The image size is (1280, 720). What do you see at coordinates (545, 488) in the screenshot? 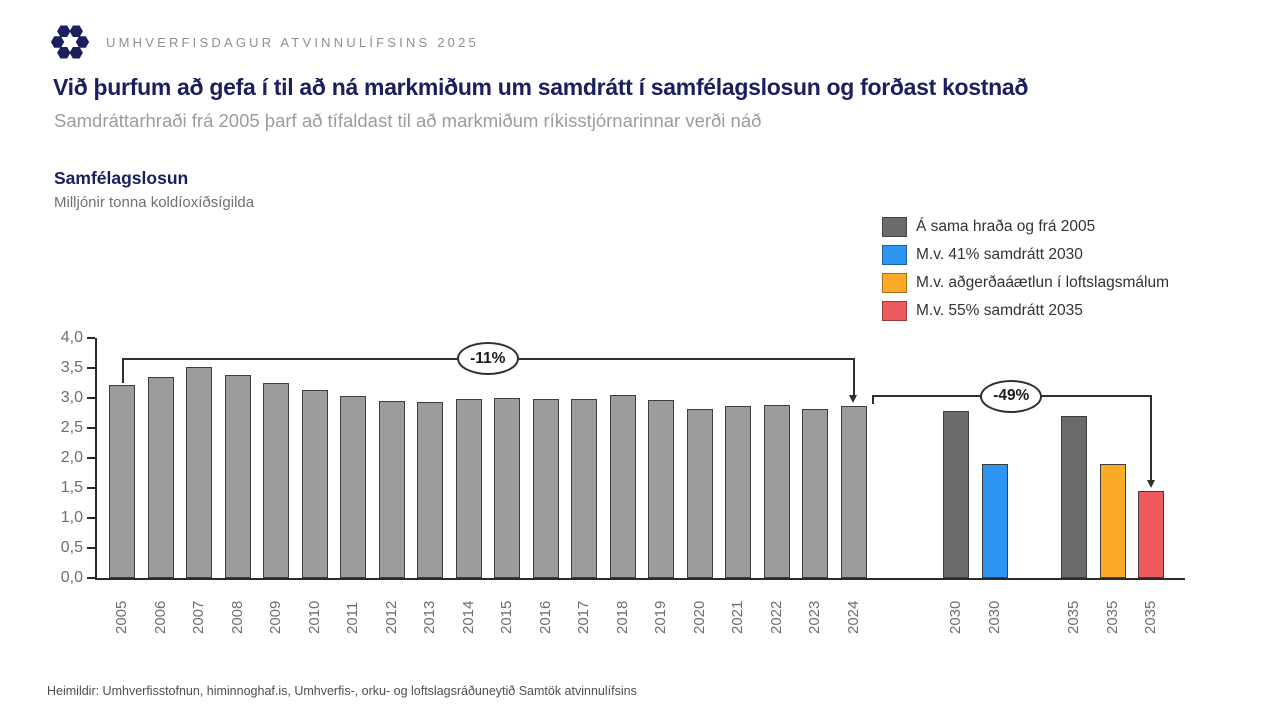
I see `bar-2016-historical` at bounding box center [545, 488].